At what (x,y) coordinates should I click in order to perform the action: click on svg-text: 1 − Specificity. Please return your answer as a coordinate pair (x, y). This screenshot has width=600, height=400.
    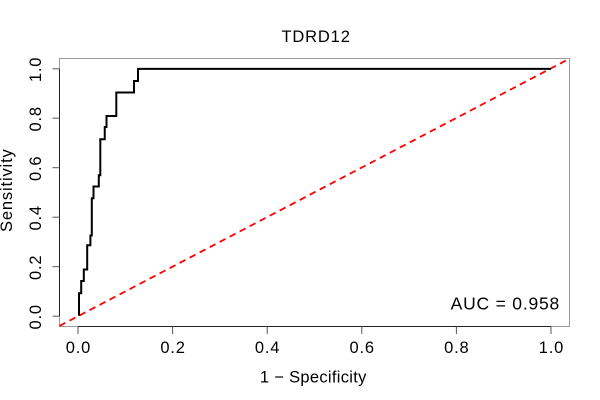
    Looking at the image, I should click on (313, 377).